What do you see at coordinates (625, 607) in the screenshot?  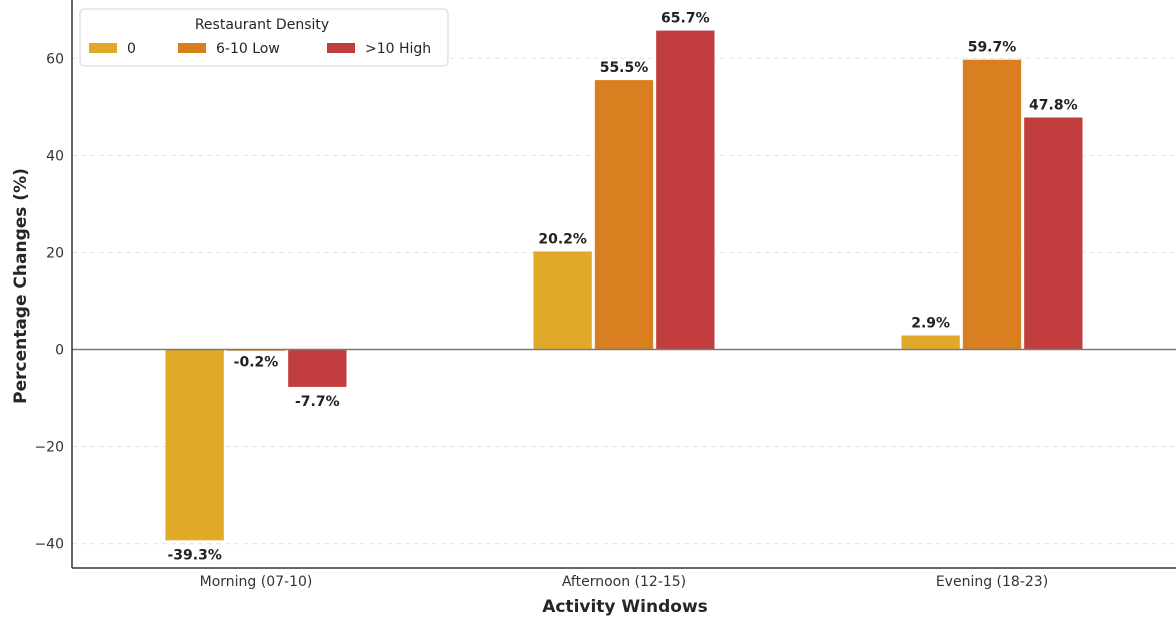 I see `x-axis-label: Activity Windows` at bounding box center [625, 607].